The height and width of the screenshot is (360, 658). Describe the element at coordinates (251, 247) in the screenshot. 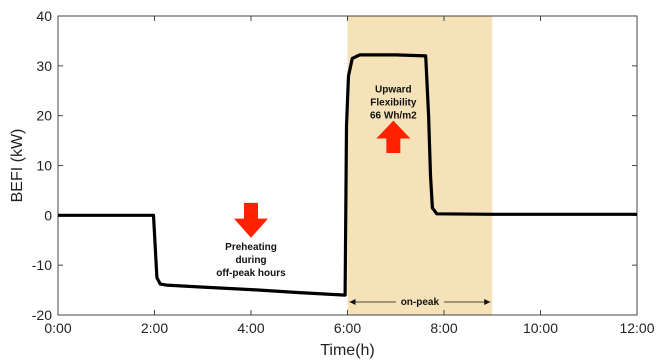

I see `annotation-line: Preheating` at that location.